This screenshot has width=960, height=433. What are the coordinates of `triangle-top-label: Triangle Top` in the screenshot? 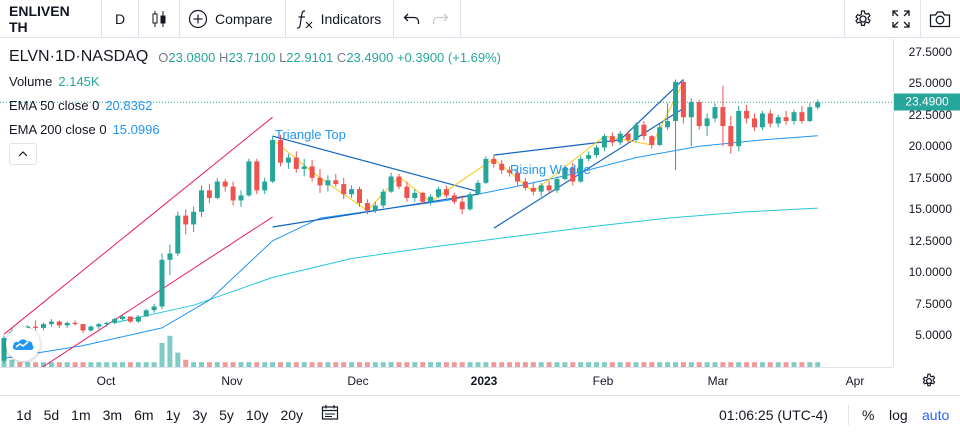 It's located at (310, 134).